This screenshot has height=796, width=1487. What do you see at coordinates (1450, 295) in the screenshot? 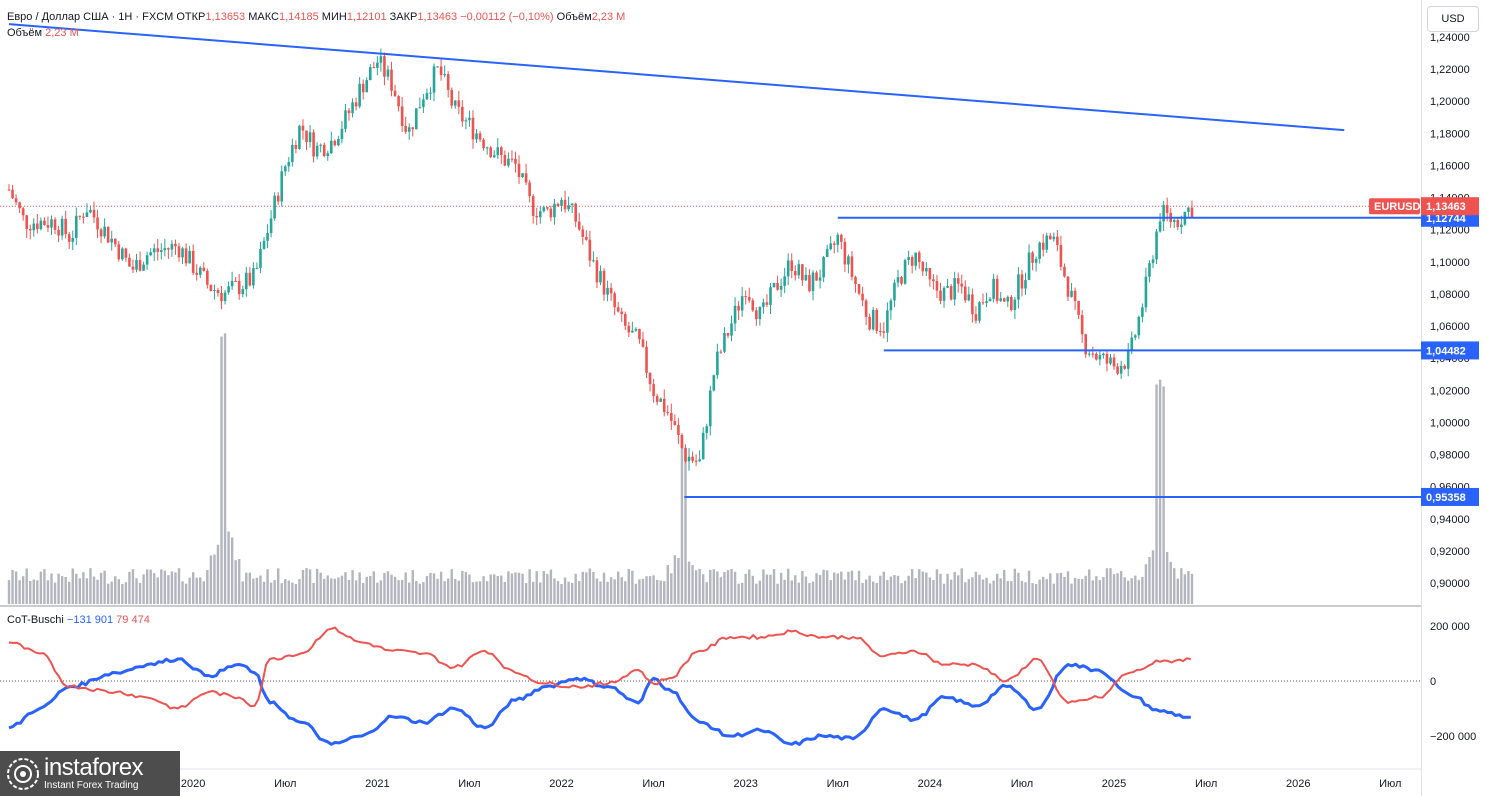
I see `price-tick-label: 1,08000` at bounding box center [1450, 295].